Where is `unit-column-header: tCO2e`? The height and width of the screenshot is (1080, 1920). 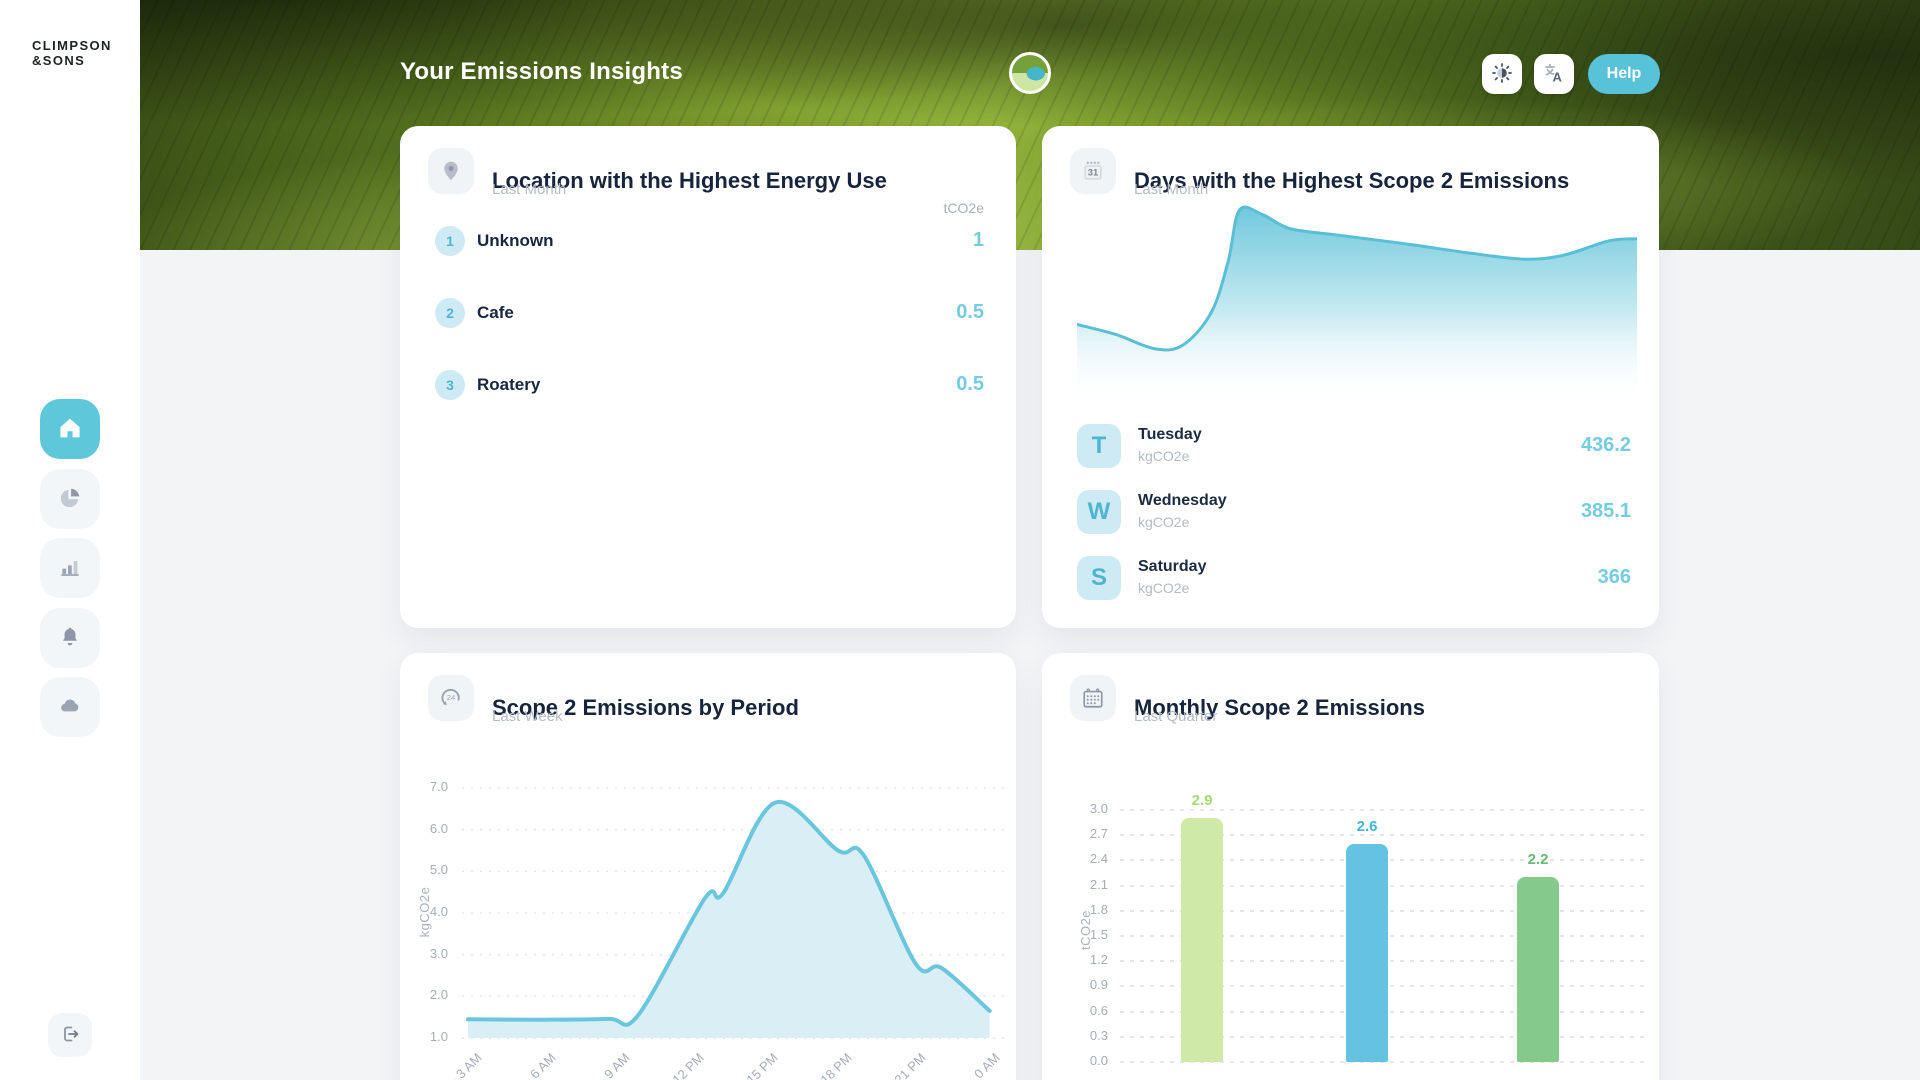 unit-column-header: tCO2e is located at coordinates (963, 208).